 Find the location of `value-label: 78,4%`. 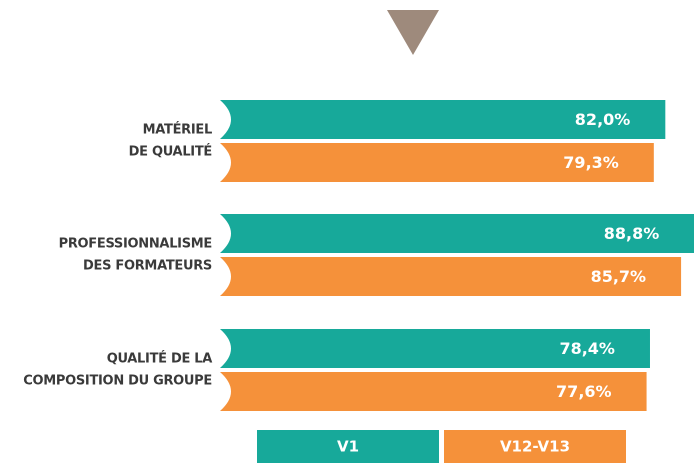

value-label: 78,4% is located at coordinates (587, 348).